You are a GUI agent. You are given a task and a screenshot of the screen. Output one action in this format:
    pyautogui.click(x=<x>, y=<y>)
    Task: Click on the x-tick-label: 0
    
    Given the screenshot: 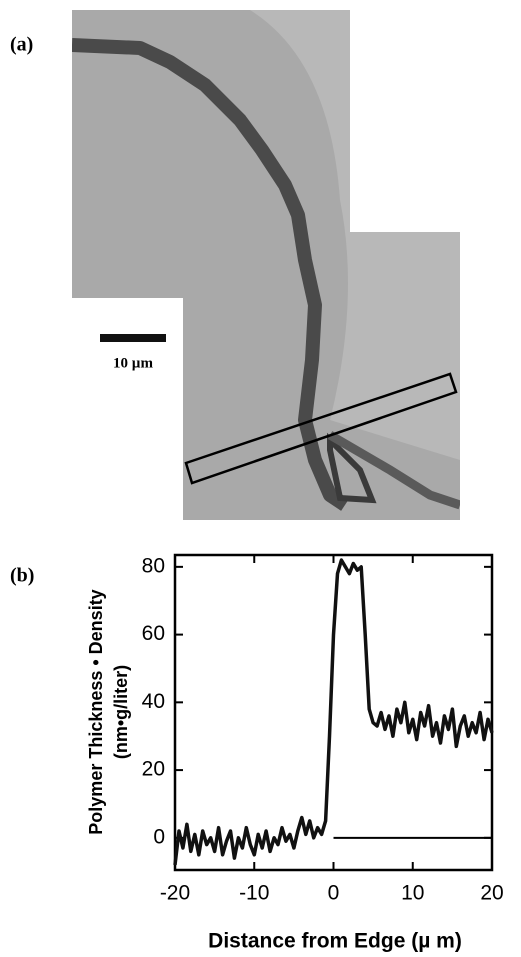 What is the action you would take?
    pyautogui.click(x=334, y=893)
    